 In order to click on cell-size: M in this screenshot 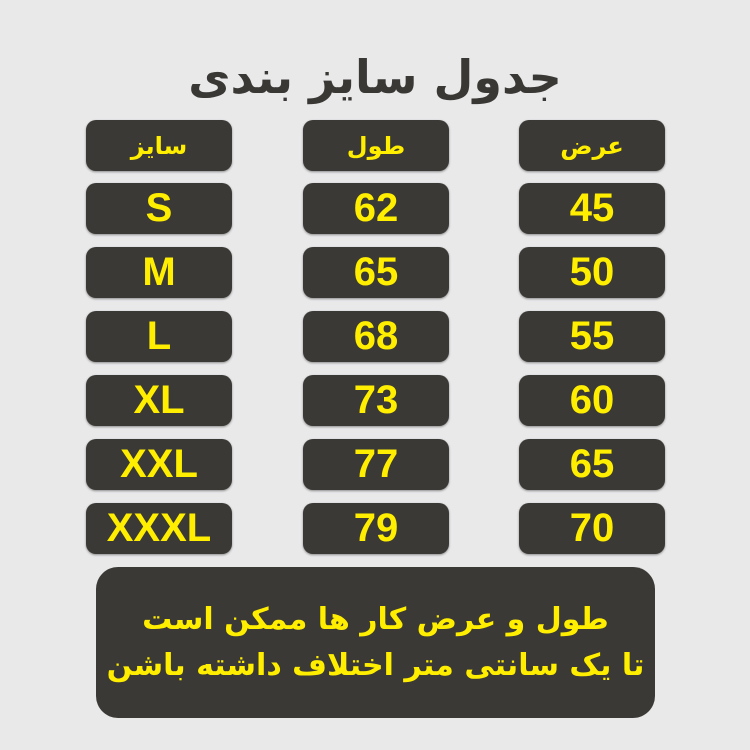, I will do `click(159, 272)`.